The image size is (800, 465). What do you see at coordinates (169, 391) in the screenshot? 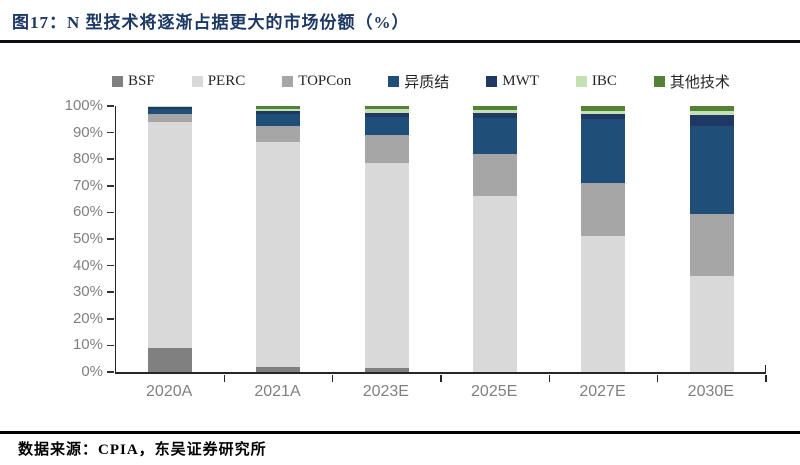
I see `x-category-label: 2020A` at bounding box center [169, 391].